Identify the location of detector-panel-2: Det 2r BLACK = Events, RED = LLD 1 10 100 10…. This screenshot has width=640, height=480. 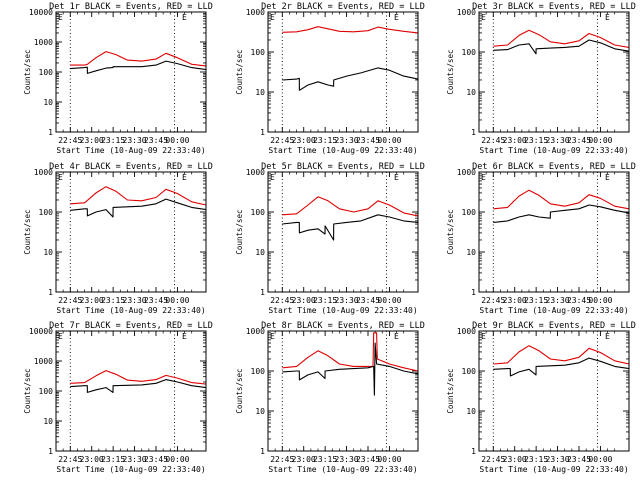
(330, 78).